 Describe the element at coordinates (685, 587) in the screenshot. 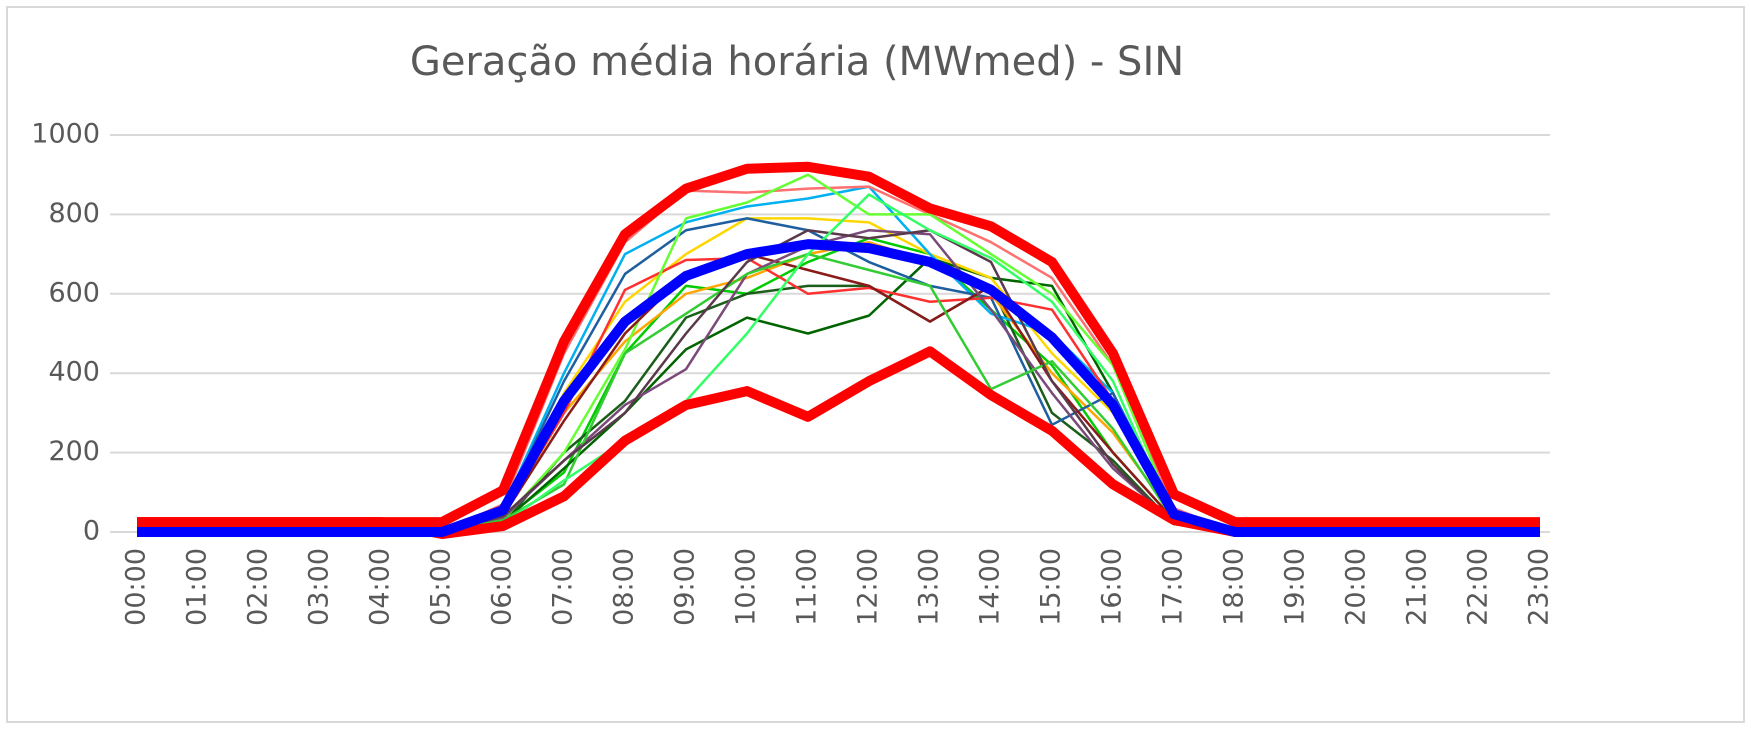

I see `x-tick-label: 09:00` at that location.